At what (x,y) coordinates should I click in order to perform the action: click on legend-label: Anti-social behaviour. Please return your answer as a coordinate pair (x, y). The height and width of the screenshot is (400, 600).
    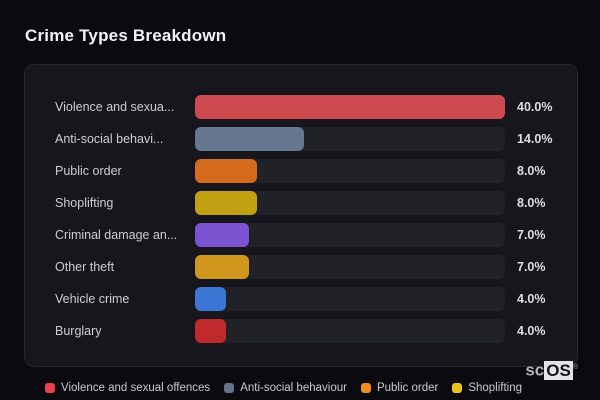
    Looking at the image, I should click on (293, 388).